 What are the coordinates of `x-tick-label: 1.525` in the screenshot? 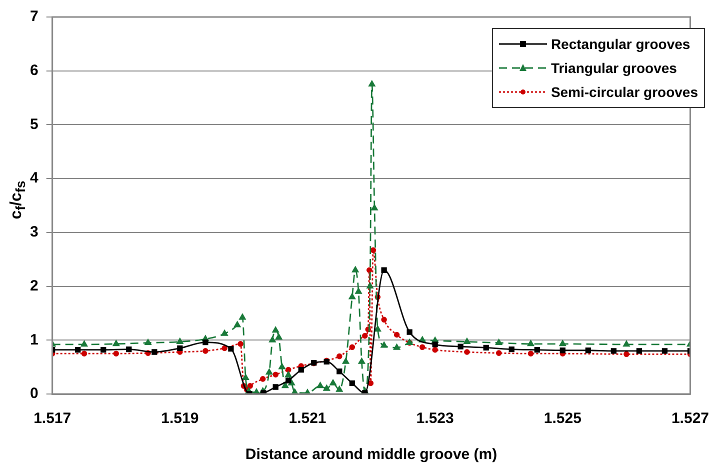 It's located at (563, 419).